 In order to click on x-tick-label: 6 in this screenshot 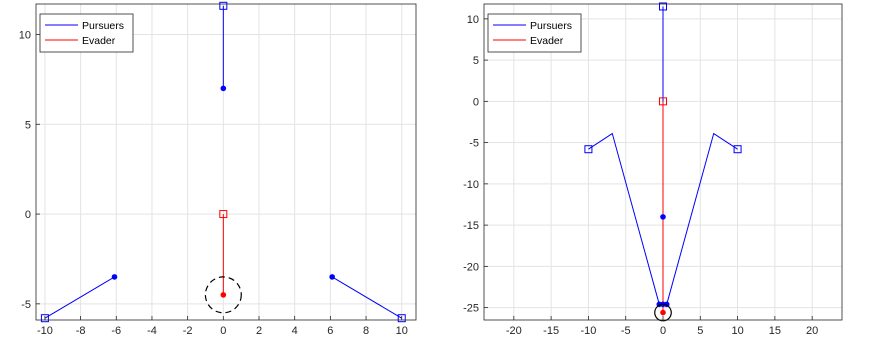, I will do `click(330, 331)`.